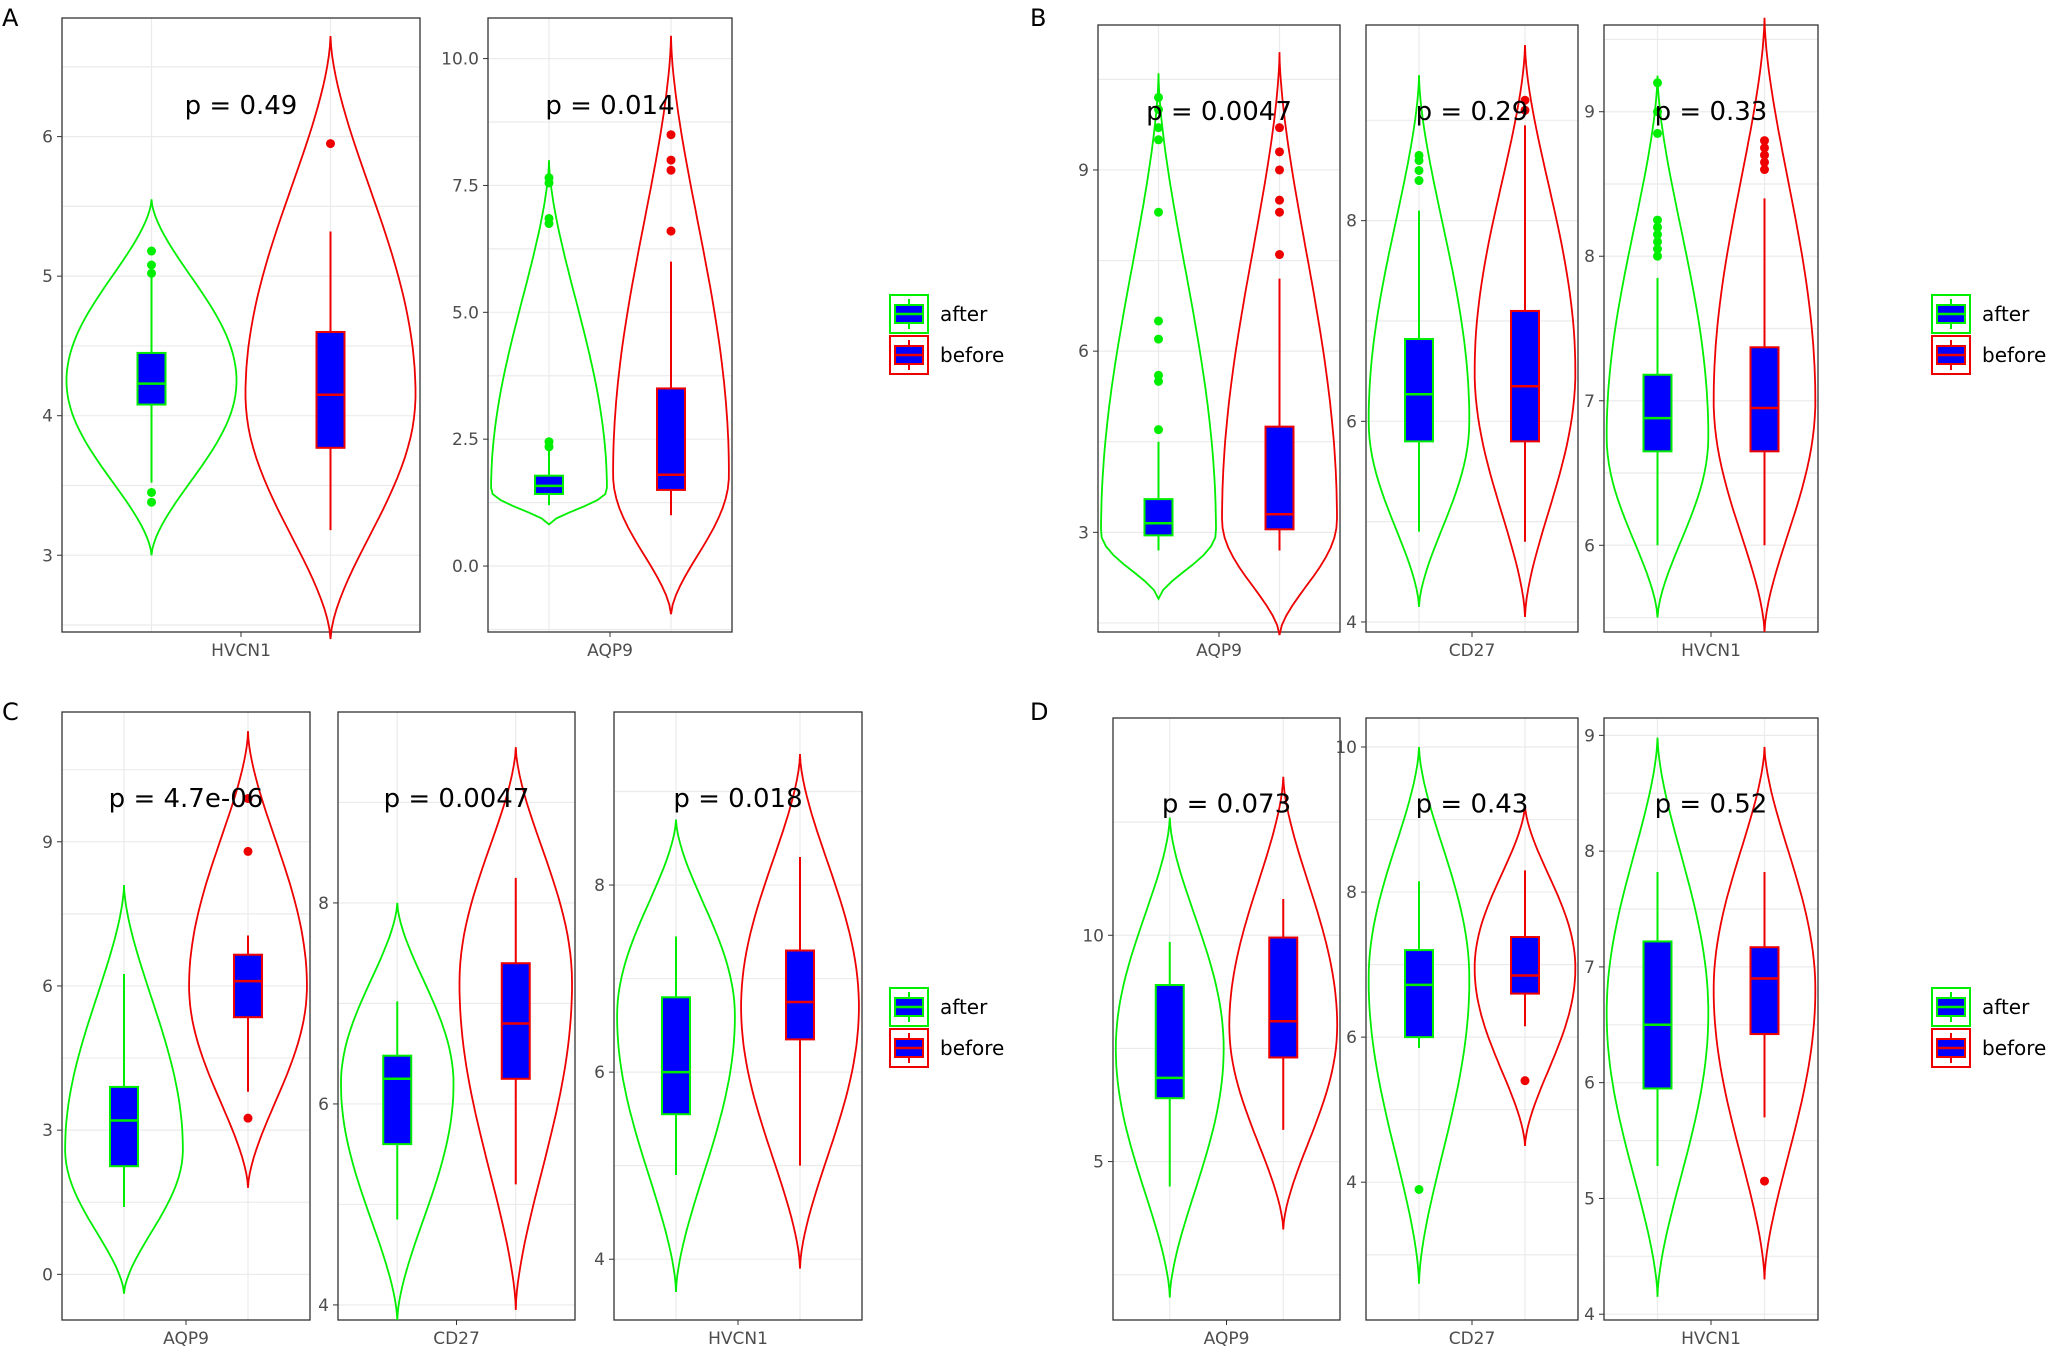 This screenshot has height=1352, width=2046. I want to click on subplot-cd27: 4 6 8 CD27 p = 0.29, so click(1462, 342).